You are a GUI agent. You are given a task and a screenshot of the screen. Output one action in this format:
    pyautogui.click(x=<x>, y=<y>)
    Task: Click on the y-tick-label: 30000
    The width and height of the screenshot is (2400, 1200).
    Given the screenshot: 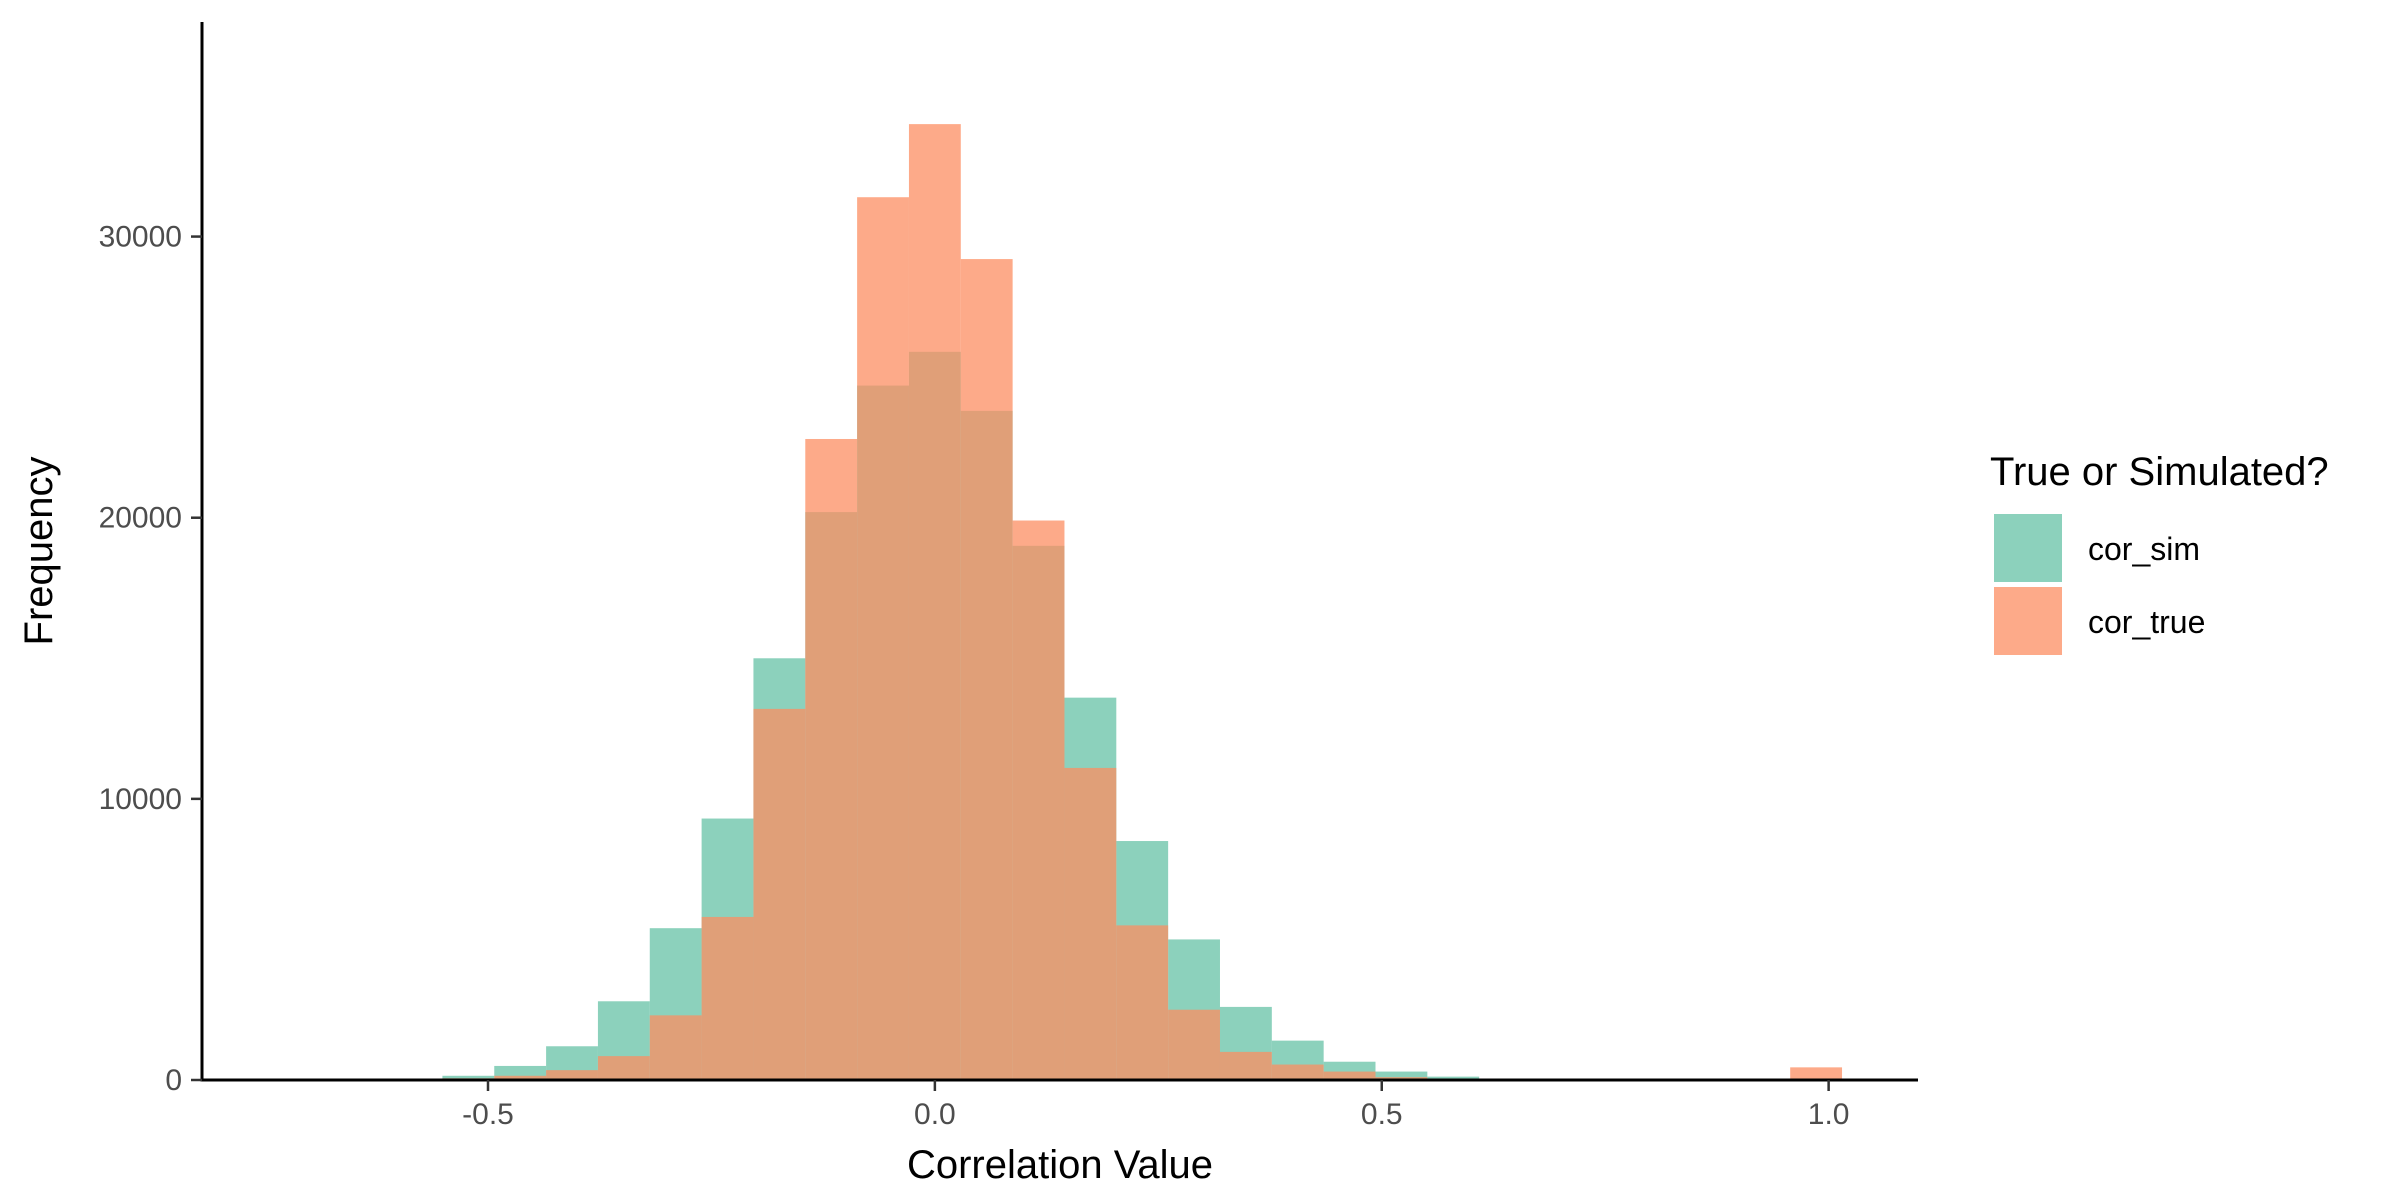 What is the action you would take?
    pyautogui.click(x=140, y=237)
    